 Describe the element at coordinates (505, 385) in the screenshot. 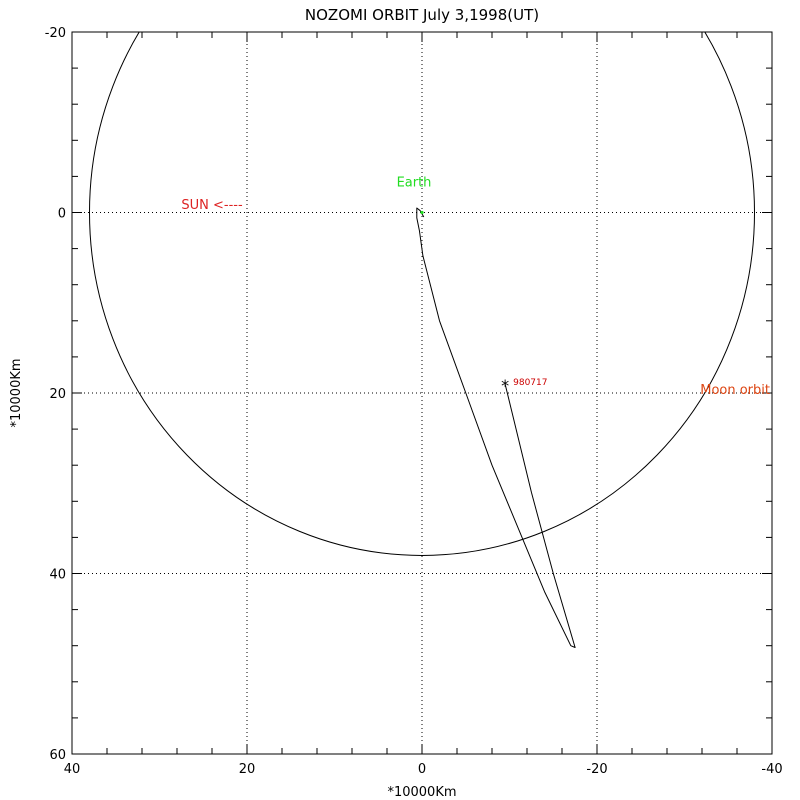

I see `asterisk-icon: *` at that location.